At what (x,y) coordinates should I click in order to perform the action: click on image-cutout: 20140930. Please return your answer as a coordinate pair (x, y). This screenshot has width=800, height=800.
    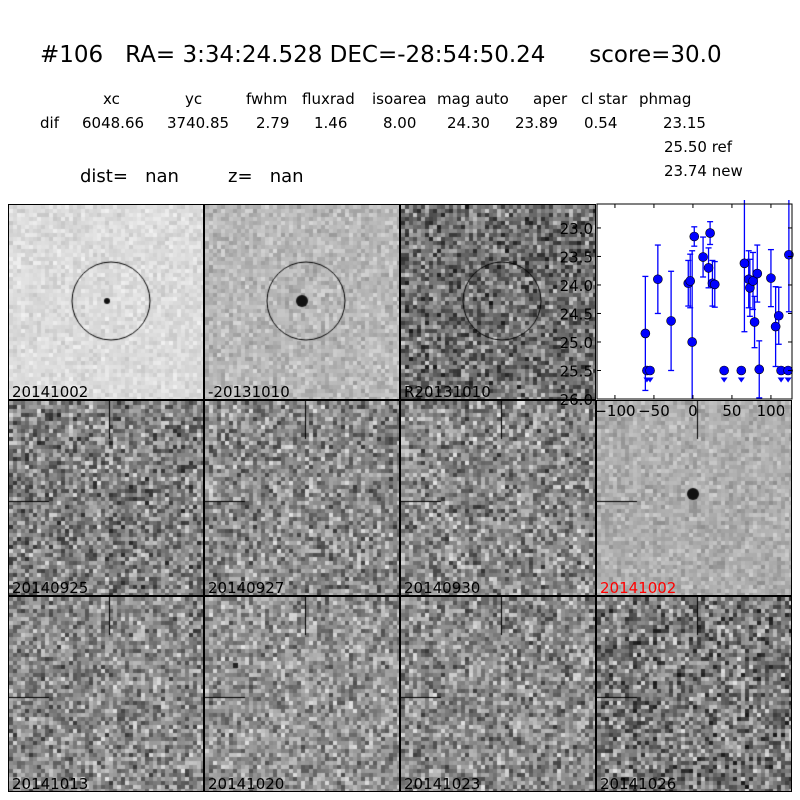
    Looking at the image, I should click on (498, 498).